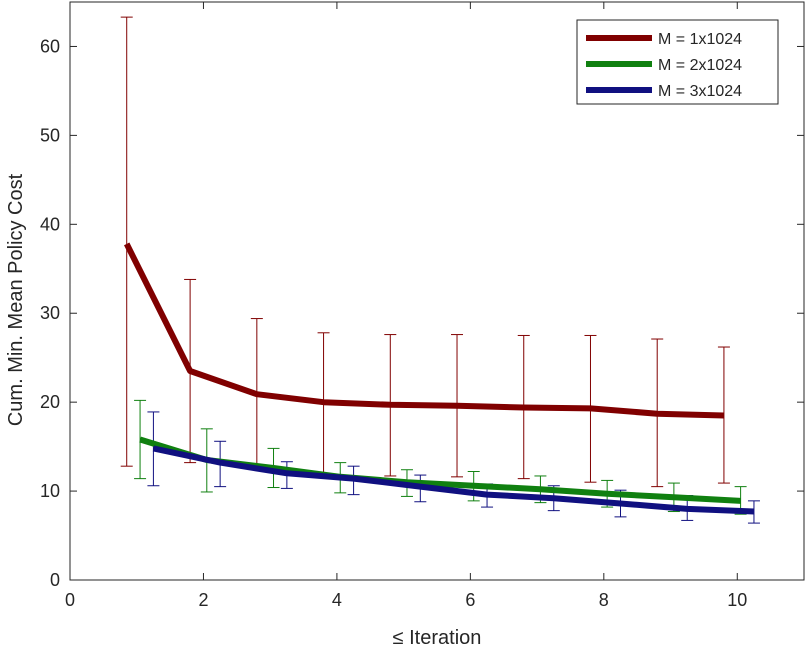  What do you see at coordinates (470, 600) in the screenshot?
I see `x-tick-label: 6` at bounding box center [470, 600].